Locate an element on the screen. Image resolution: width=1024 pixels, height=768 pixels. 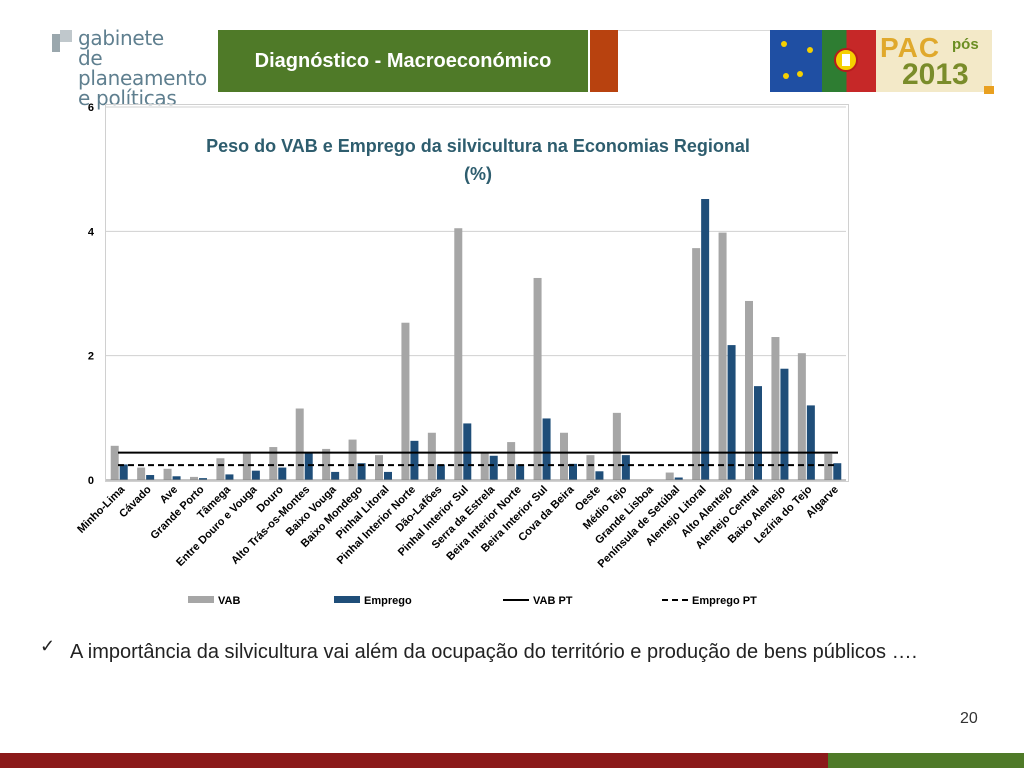
year-label: 2013 is located at coordinates (935, 74).